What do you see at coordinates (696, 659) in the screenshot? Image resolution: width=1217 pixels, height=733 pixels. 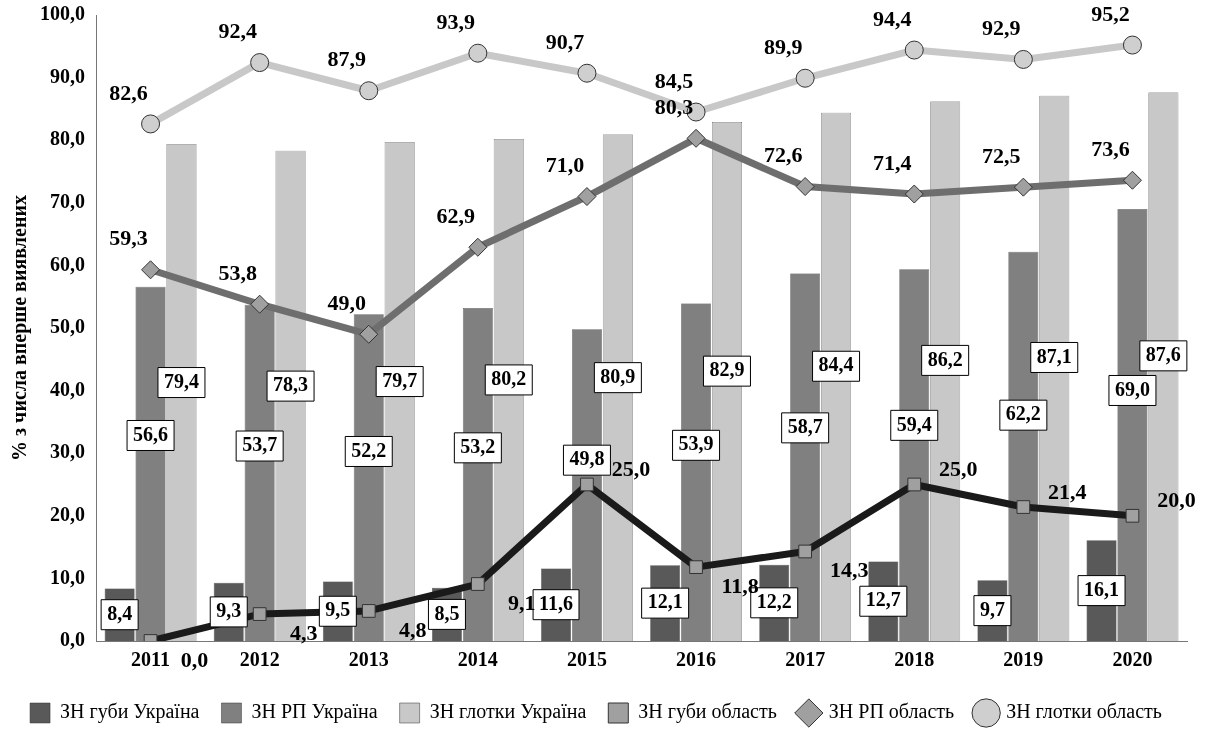 I see `x-tick-label: 2016` at bounding box center [696, 659].